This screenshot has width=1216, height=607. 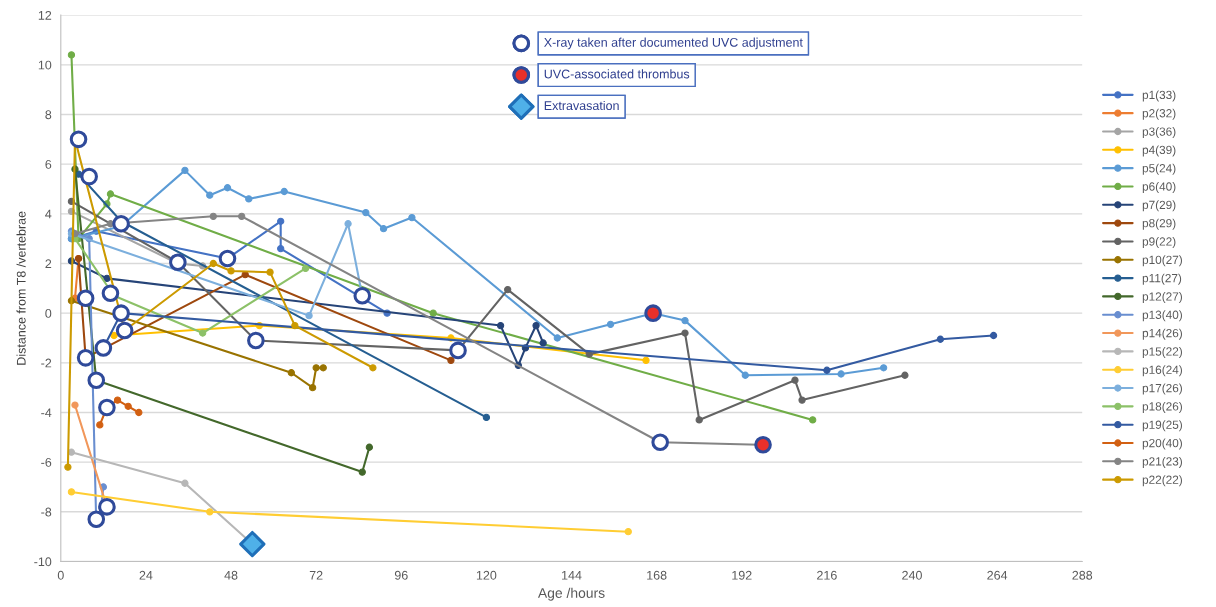 What do you see at coordinates (1159, 224) in the screenshot?
I see `legend-label: p8(29)` at bounding box center [1159, 224].